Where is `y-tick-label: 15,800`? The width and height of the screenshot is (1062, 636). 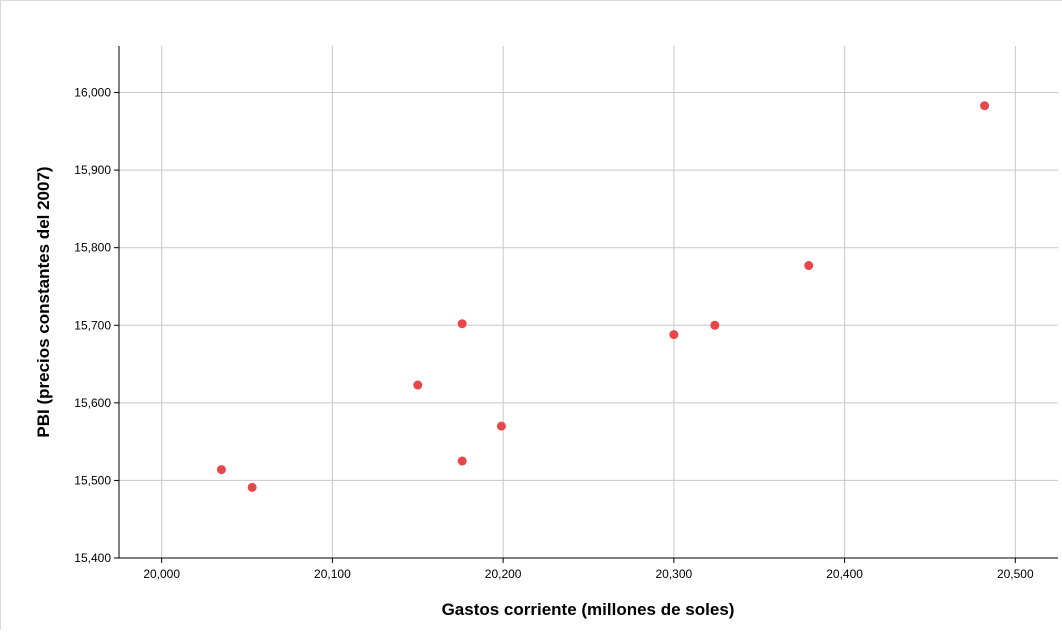
y-tick-label: 15,800 is located at coordinates (92, 248).